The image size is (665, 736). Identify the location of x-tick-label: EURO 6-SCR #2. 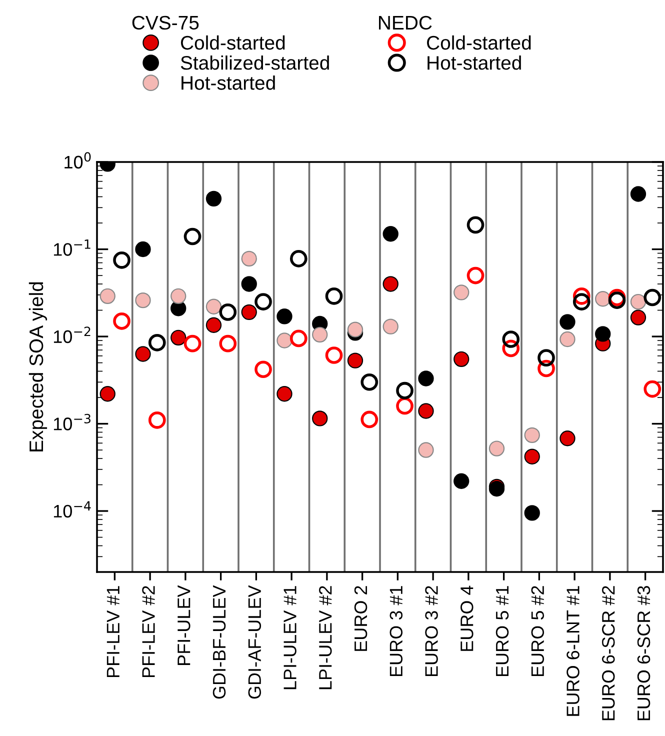
(608, 653).